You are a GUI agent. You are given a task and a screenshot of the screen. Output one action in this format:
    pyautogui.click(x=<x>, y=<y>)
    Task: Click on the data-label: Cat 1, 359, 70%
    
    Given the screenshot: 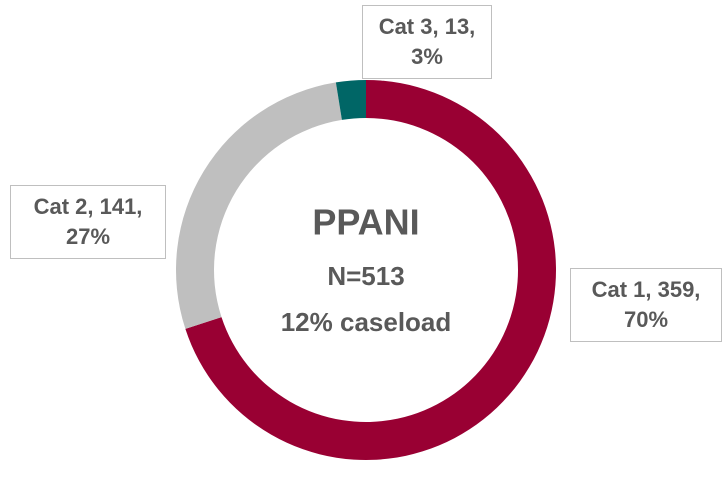 What is the action you would take?
    pyautogui.click(x=646, y=305)
    